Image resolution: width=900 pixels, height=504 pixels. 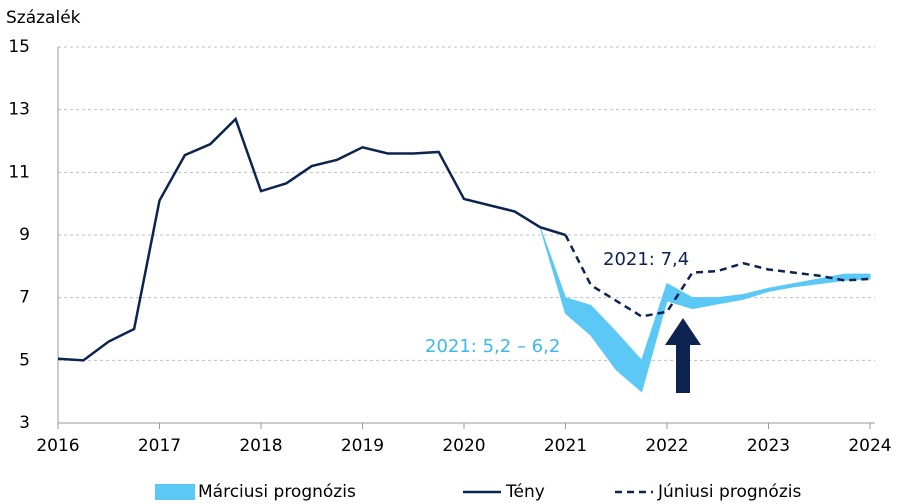 What do you see at coordinates (768, 446) in the screenshot?
I see `x-tick-label: 2023` at bounding box center [768, 446].